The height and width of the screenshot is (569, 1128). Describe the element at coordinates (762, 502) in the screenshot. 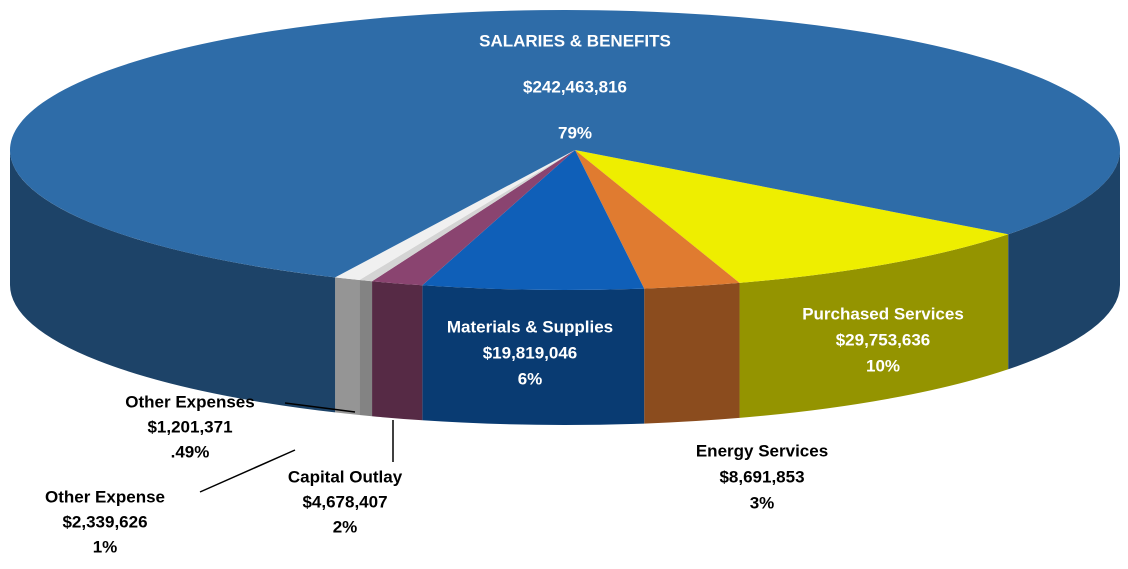

I see `slice-label: 3%` at that location.